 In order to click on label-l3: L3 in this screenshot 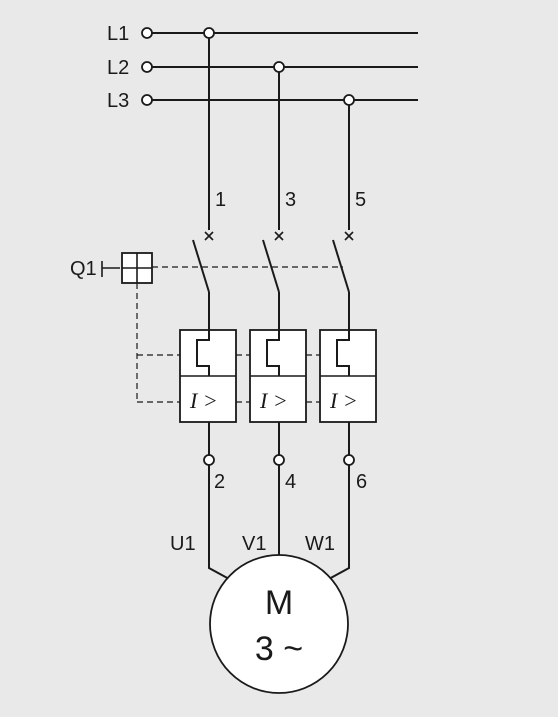, I will do `click(118, 101)`.